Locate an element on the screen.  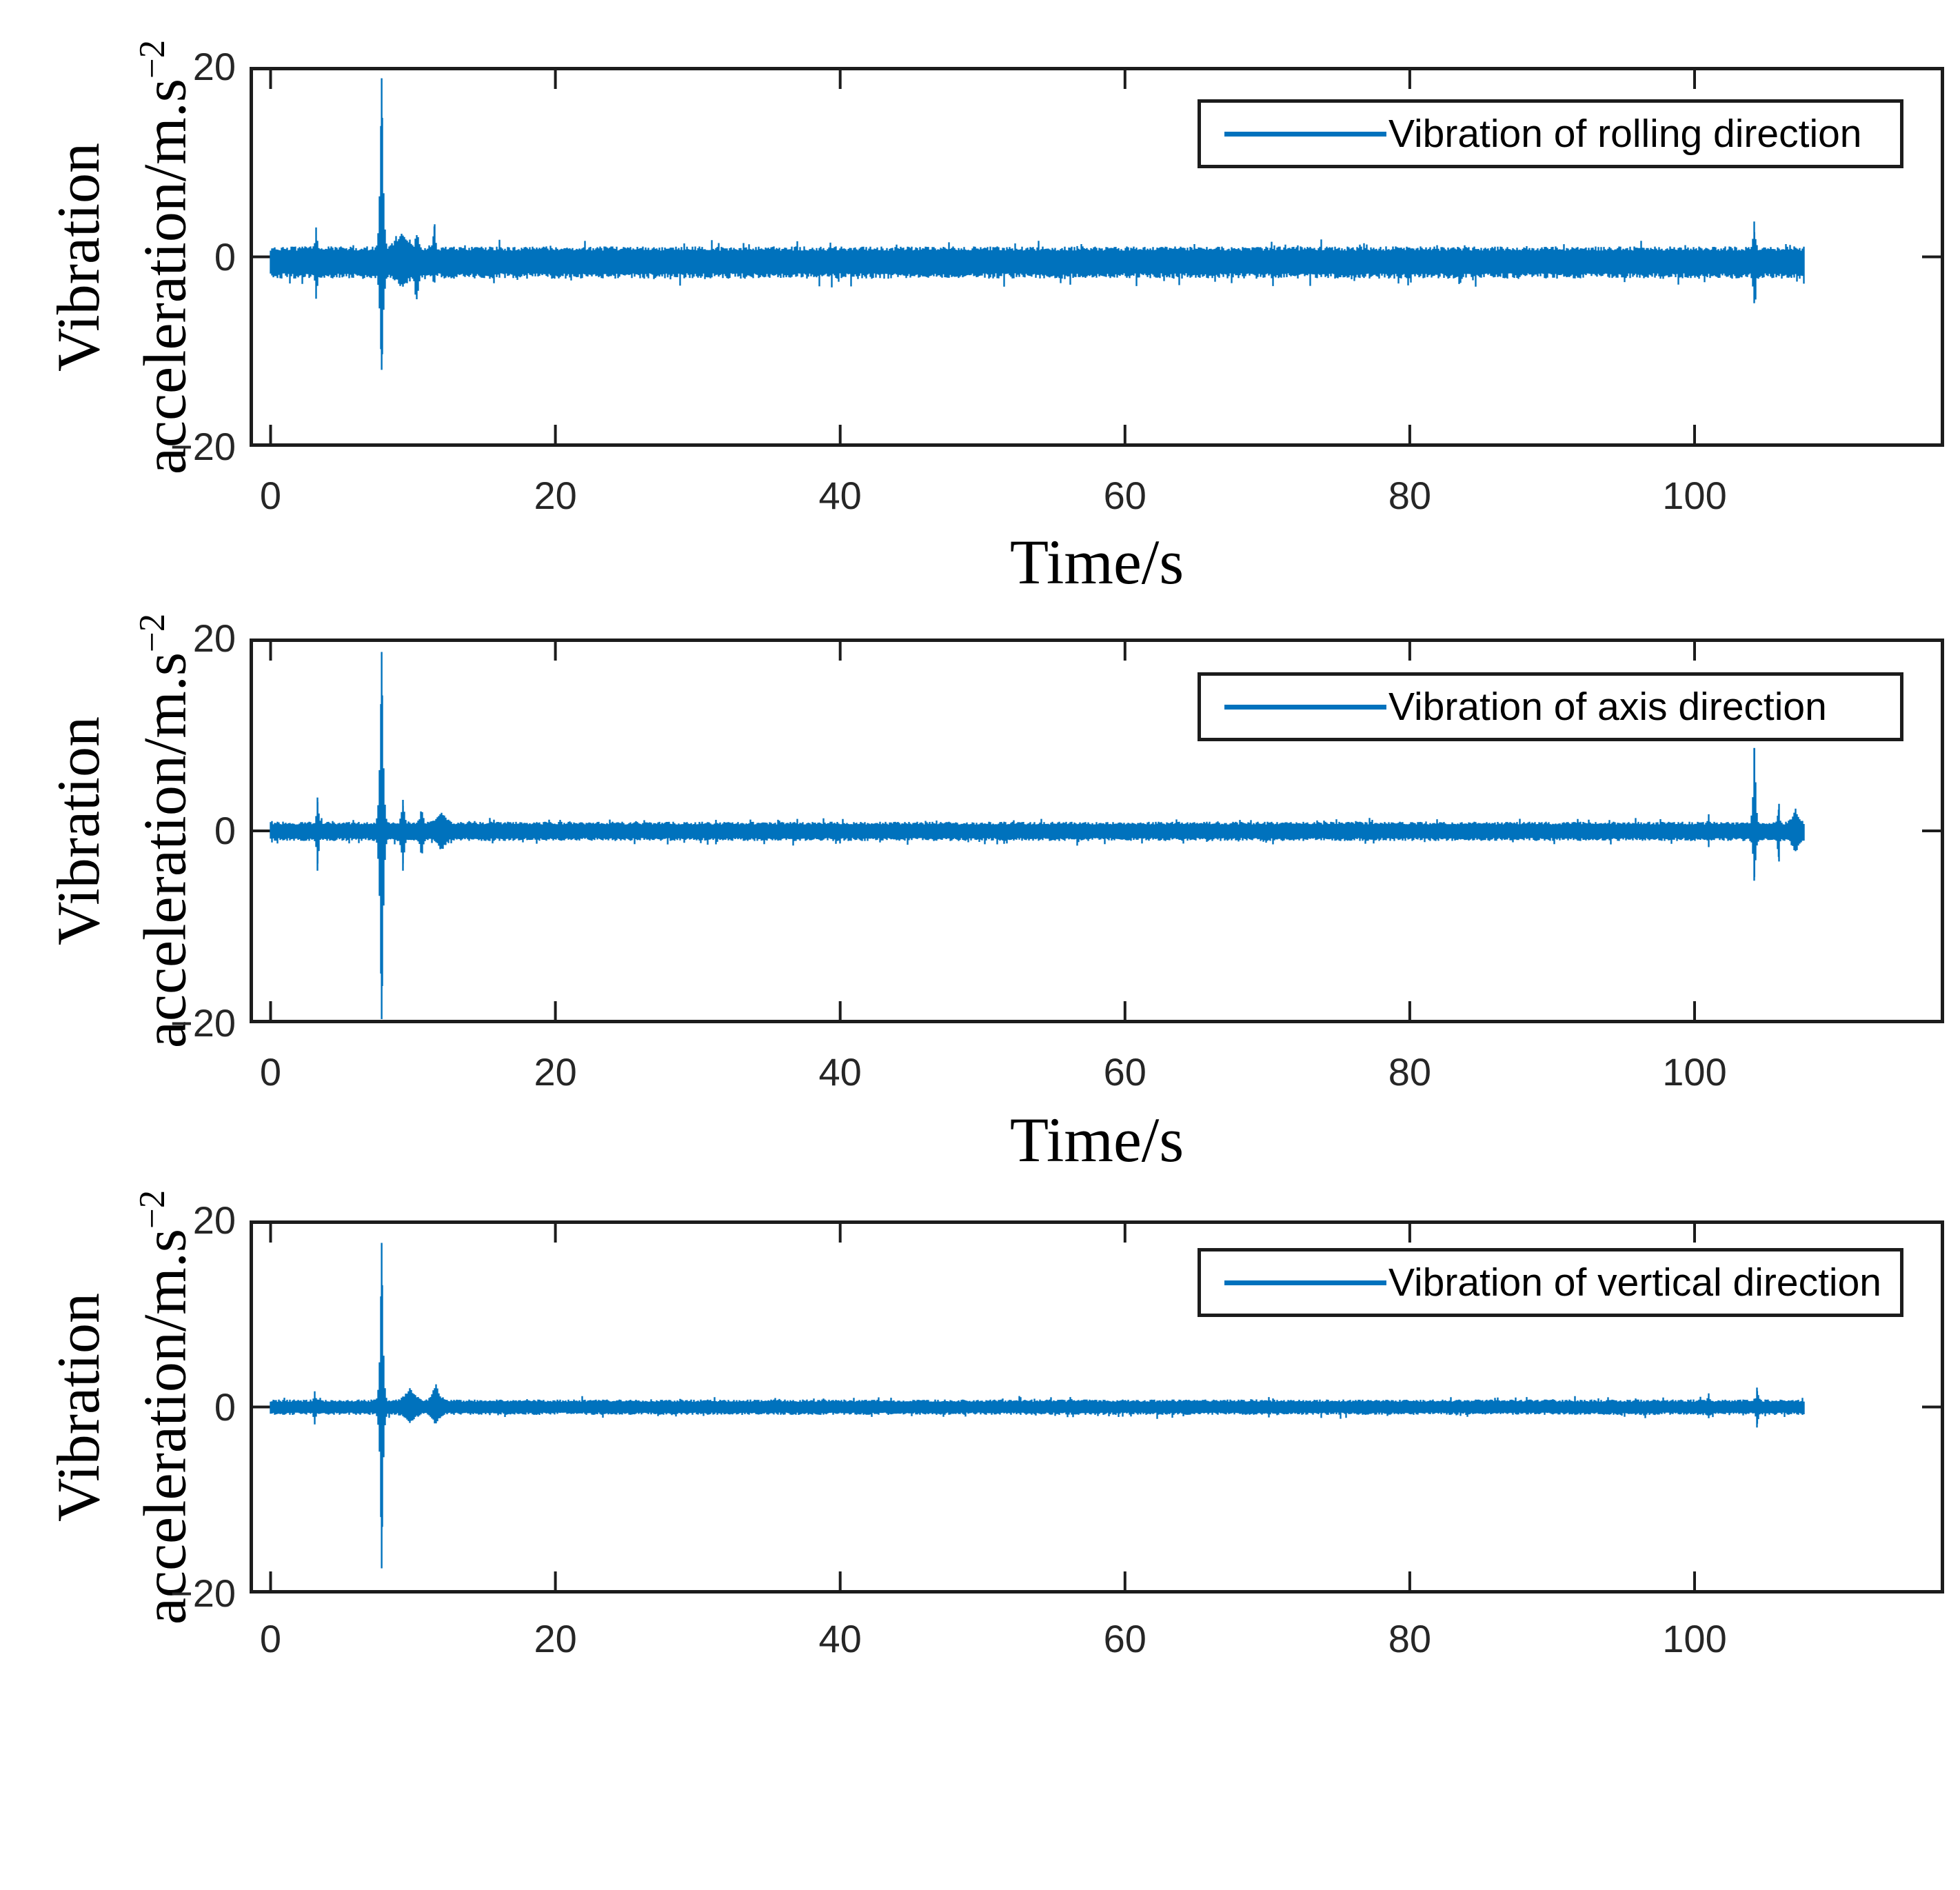
legend-label: Vibration of rolling direction is located at coordinates (1625, 134).